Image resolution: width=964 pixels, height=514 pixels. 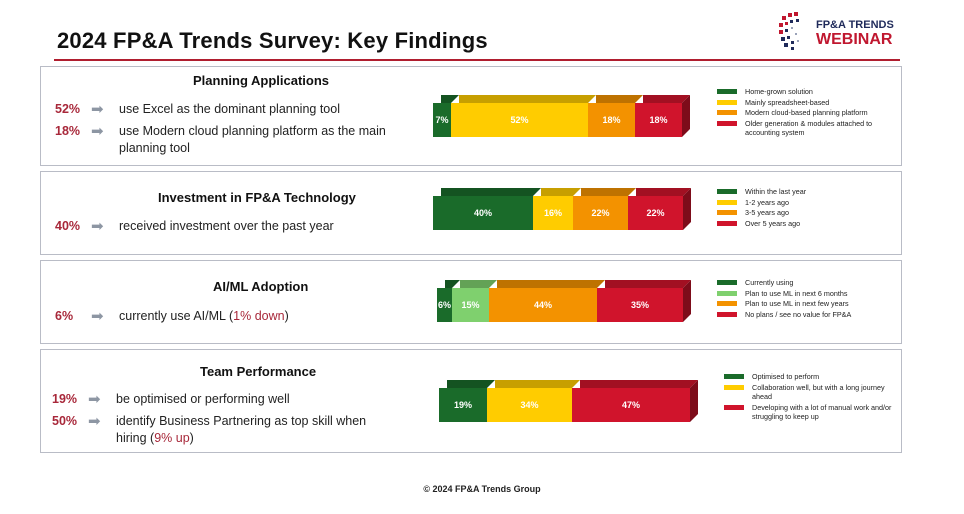 I want to click on stat-text: currently use AI/ML (1% down), so click(x=259, y=316).